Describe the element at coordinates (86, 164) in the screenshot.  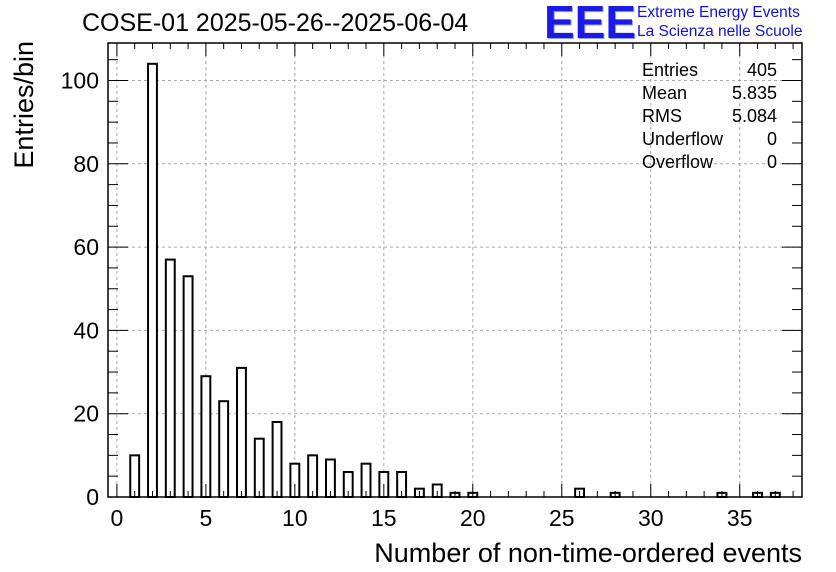
I see `y-tick-label: 80` at that location.